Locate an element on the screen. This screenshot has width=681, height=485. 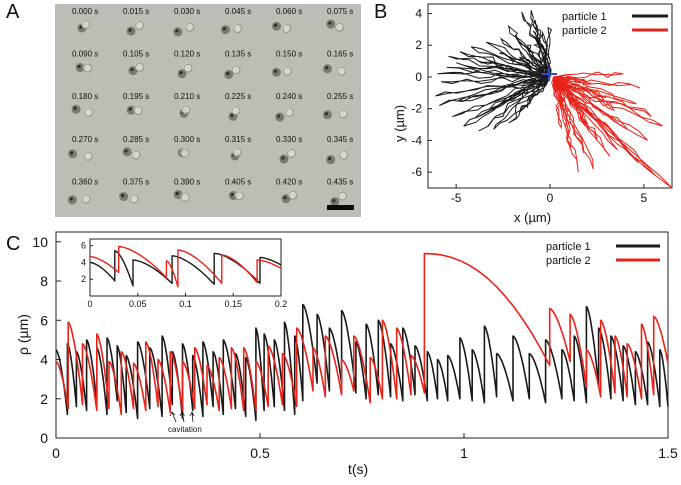
panel-b-legend: particle 1 particle 2 is located at coordinates (613, 24).